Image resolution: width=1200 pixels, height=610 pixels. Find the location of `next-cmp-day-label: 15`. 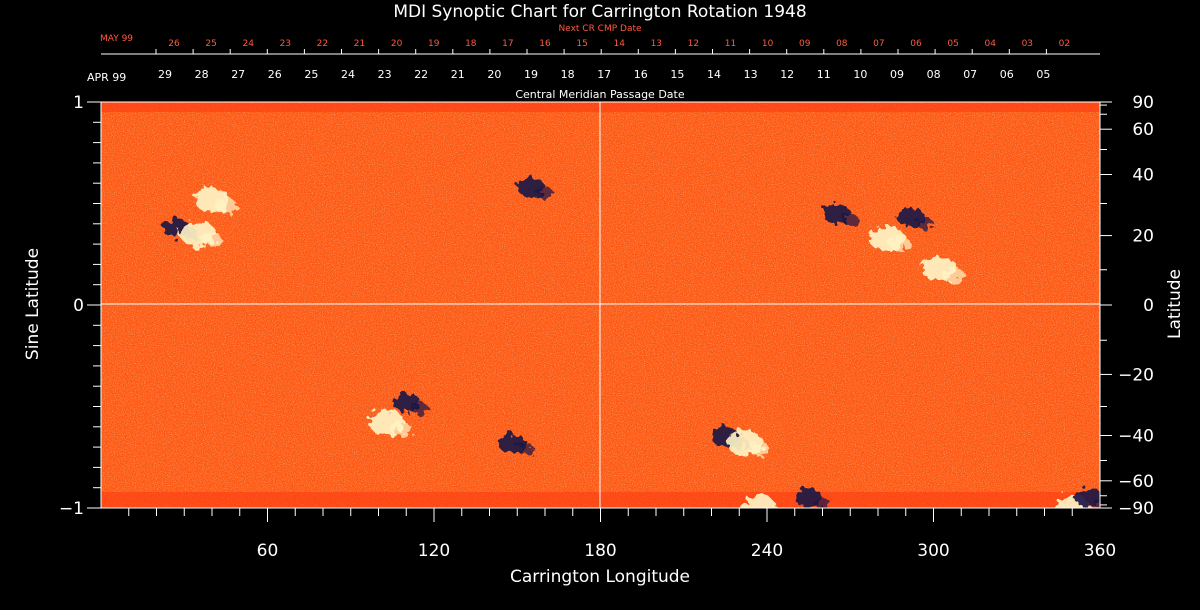

next-cmp-day-label: 15 is located at coordinates (581, 44).